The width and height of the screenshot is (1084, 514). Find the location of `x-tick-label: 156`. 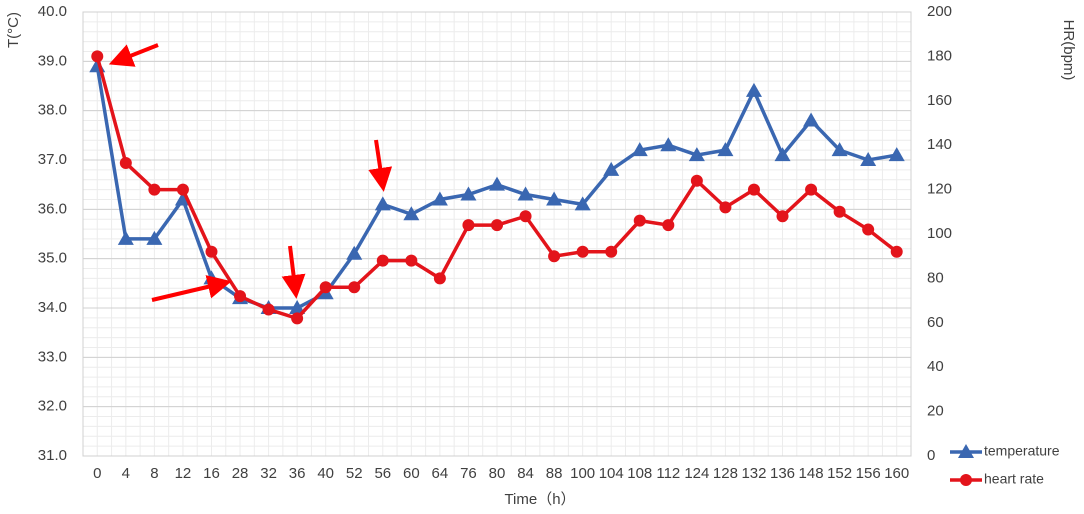

x-tick-label: 156 is located at coordinates (868, 473).